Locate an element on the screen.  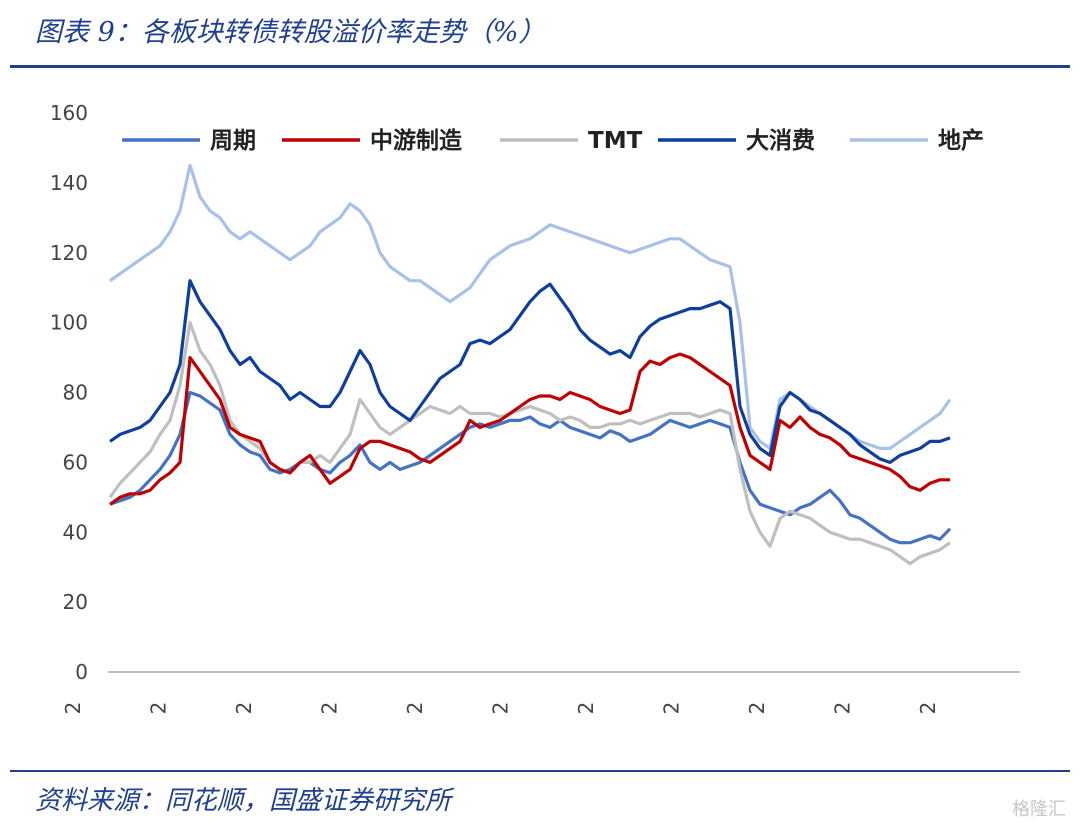
y-tick-label: 160 is located at coordinates (69, 113).